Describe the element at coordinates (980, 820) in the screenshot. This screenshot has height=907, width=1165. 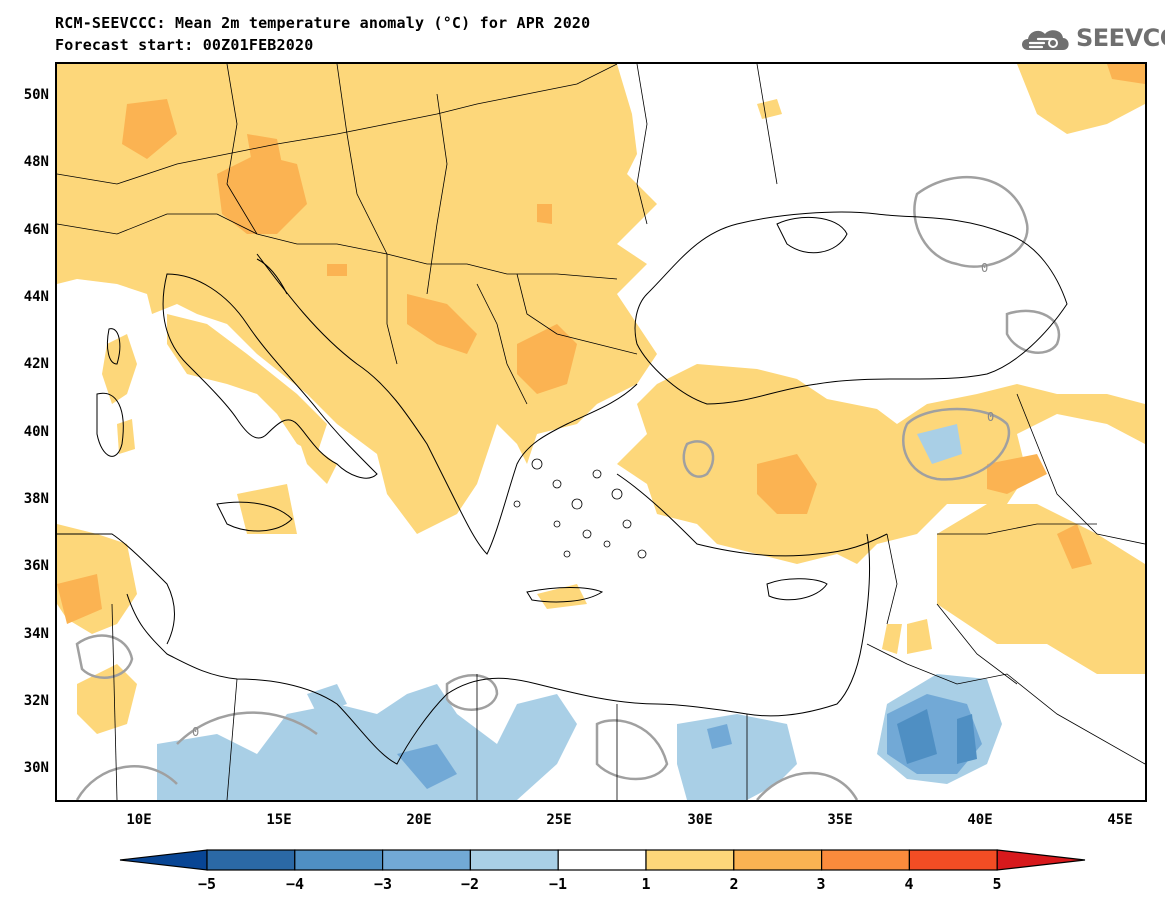
I see `lon-label: 40E` at that location.